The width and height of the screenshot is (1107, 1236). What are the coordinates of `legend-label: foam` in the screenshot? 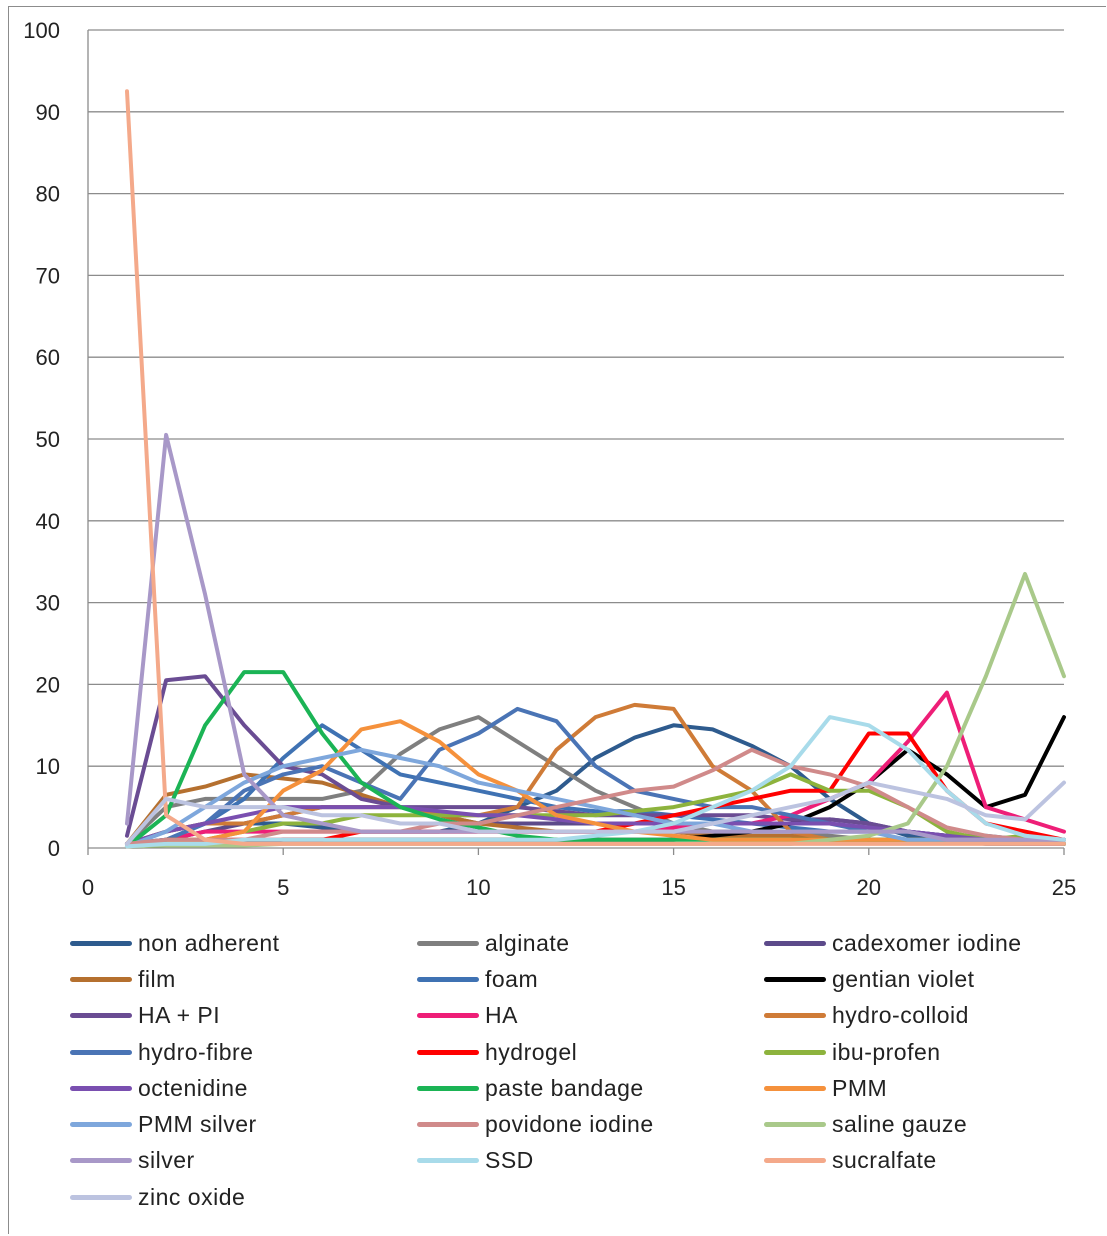 It's located at (512, 978).